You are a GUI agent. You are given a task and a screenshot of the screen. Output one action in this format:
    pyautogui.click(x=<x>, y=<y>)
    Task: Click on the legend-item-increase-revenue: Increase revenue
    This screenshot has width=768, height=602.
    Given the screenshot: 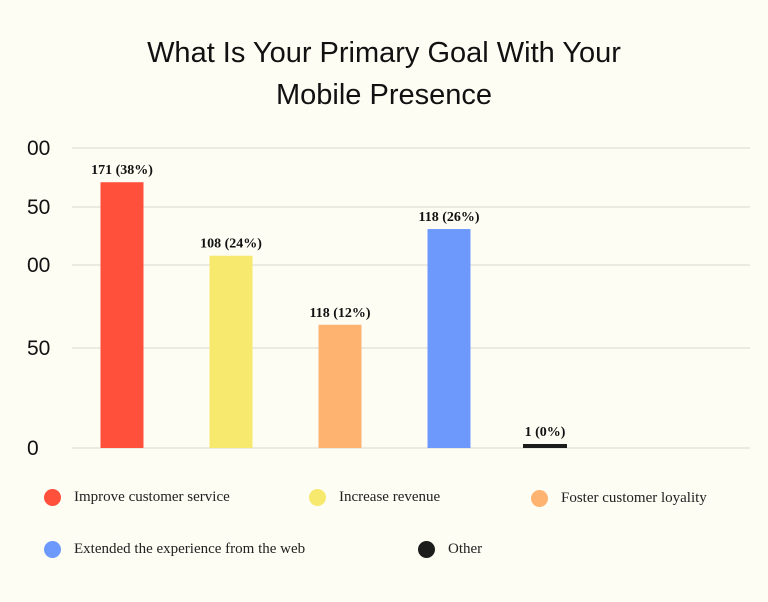 What is the action you would take?
    pyautogui.click(x=374, y=497)
    